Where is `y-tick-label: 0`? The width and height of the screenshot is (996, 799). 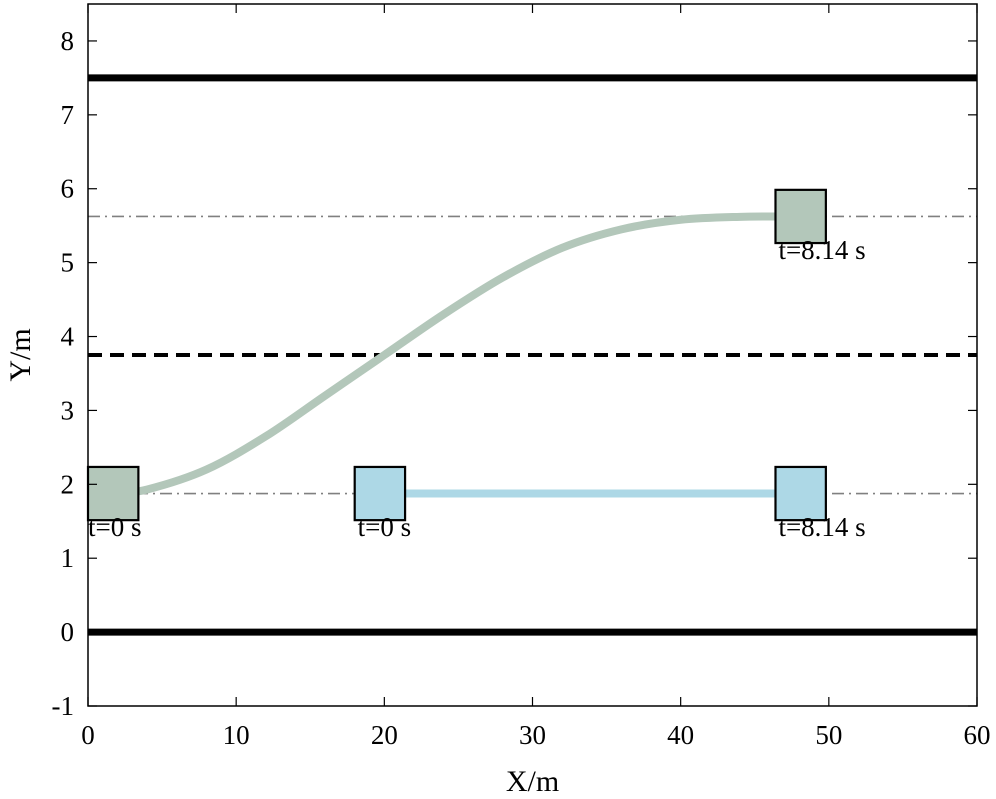
y-tick-label: 0 is located at coordinates (68, 632).